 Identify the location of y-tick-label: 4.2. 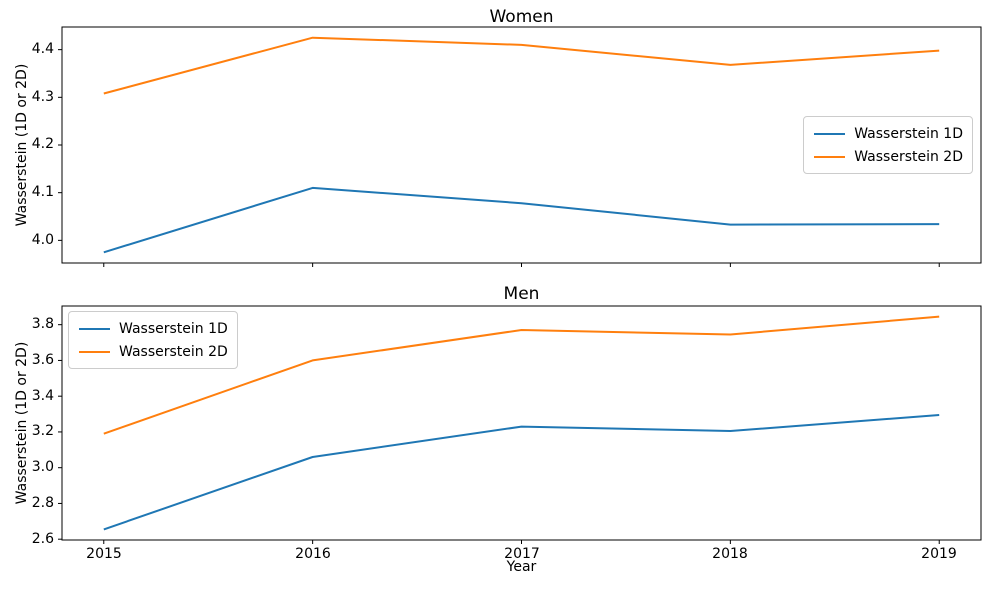
(42, 144).